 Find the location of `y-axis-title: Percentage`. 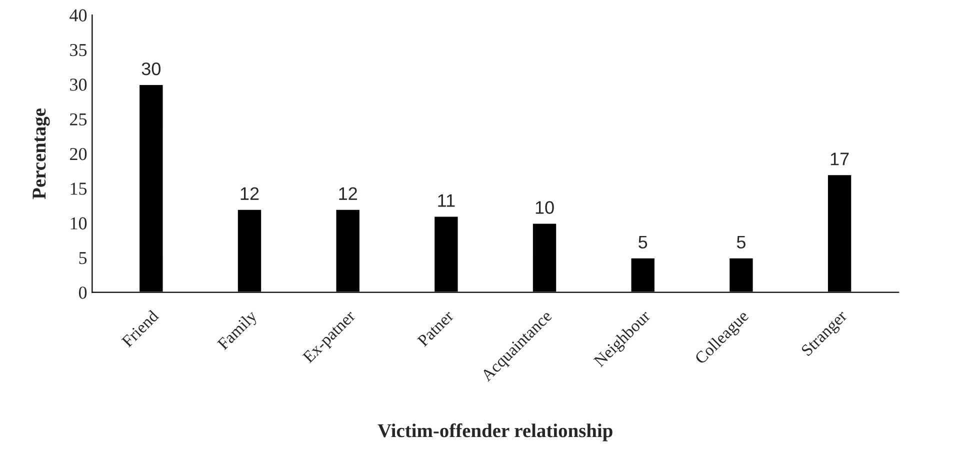

y-axis-title: Percentage is located at coordinates (41, 154).